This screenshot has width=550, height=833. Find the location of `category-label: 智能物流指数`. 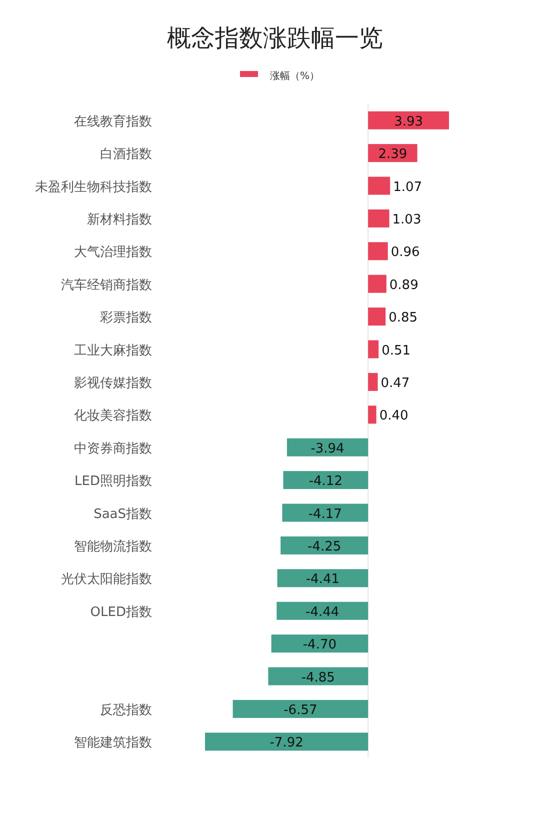

category-label: 智能物流指数 is located at coordinates (113, 546).